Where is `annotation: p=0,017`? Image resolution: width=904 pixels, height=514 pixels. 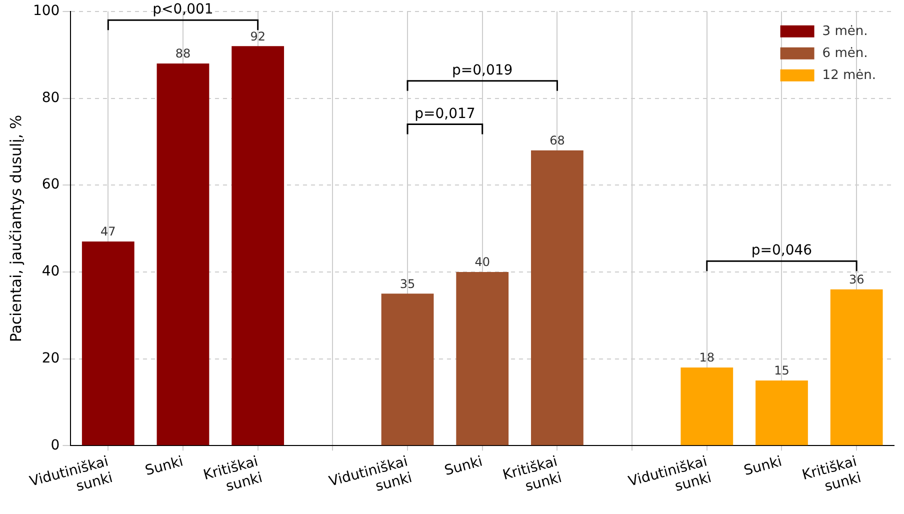
annotation: p=0,017 is located at coordinates (445, 114).